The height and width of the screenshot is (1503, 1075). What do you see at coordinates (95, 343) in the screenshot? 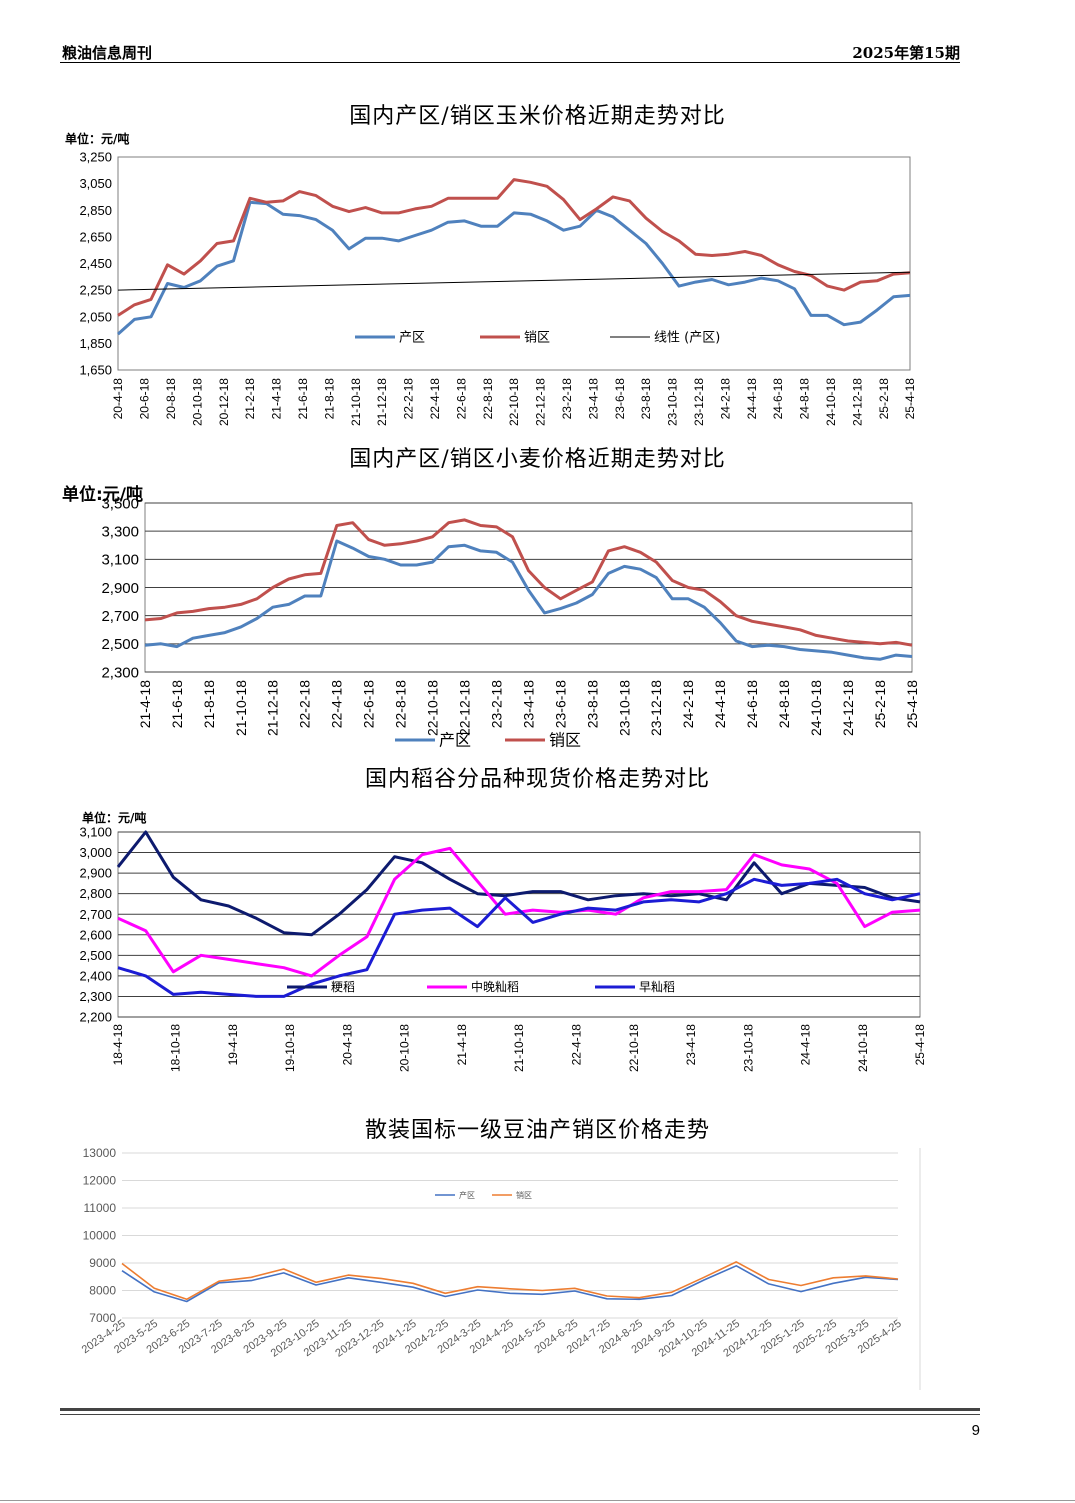
I see `y-tick-label: 1,850` at bounding box center [95, 343].